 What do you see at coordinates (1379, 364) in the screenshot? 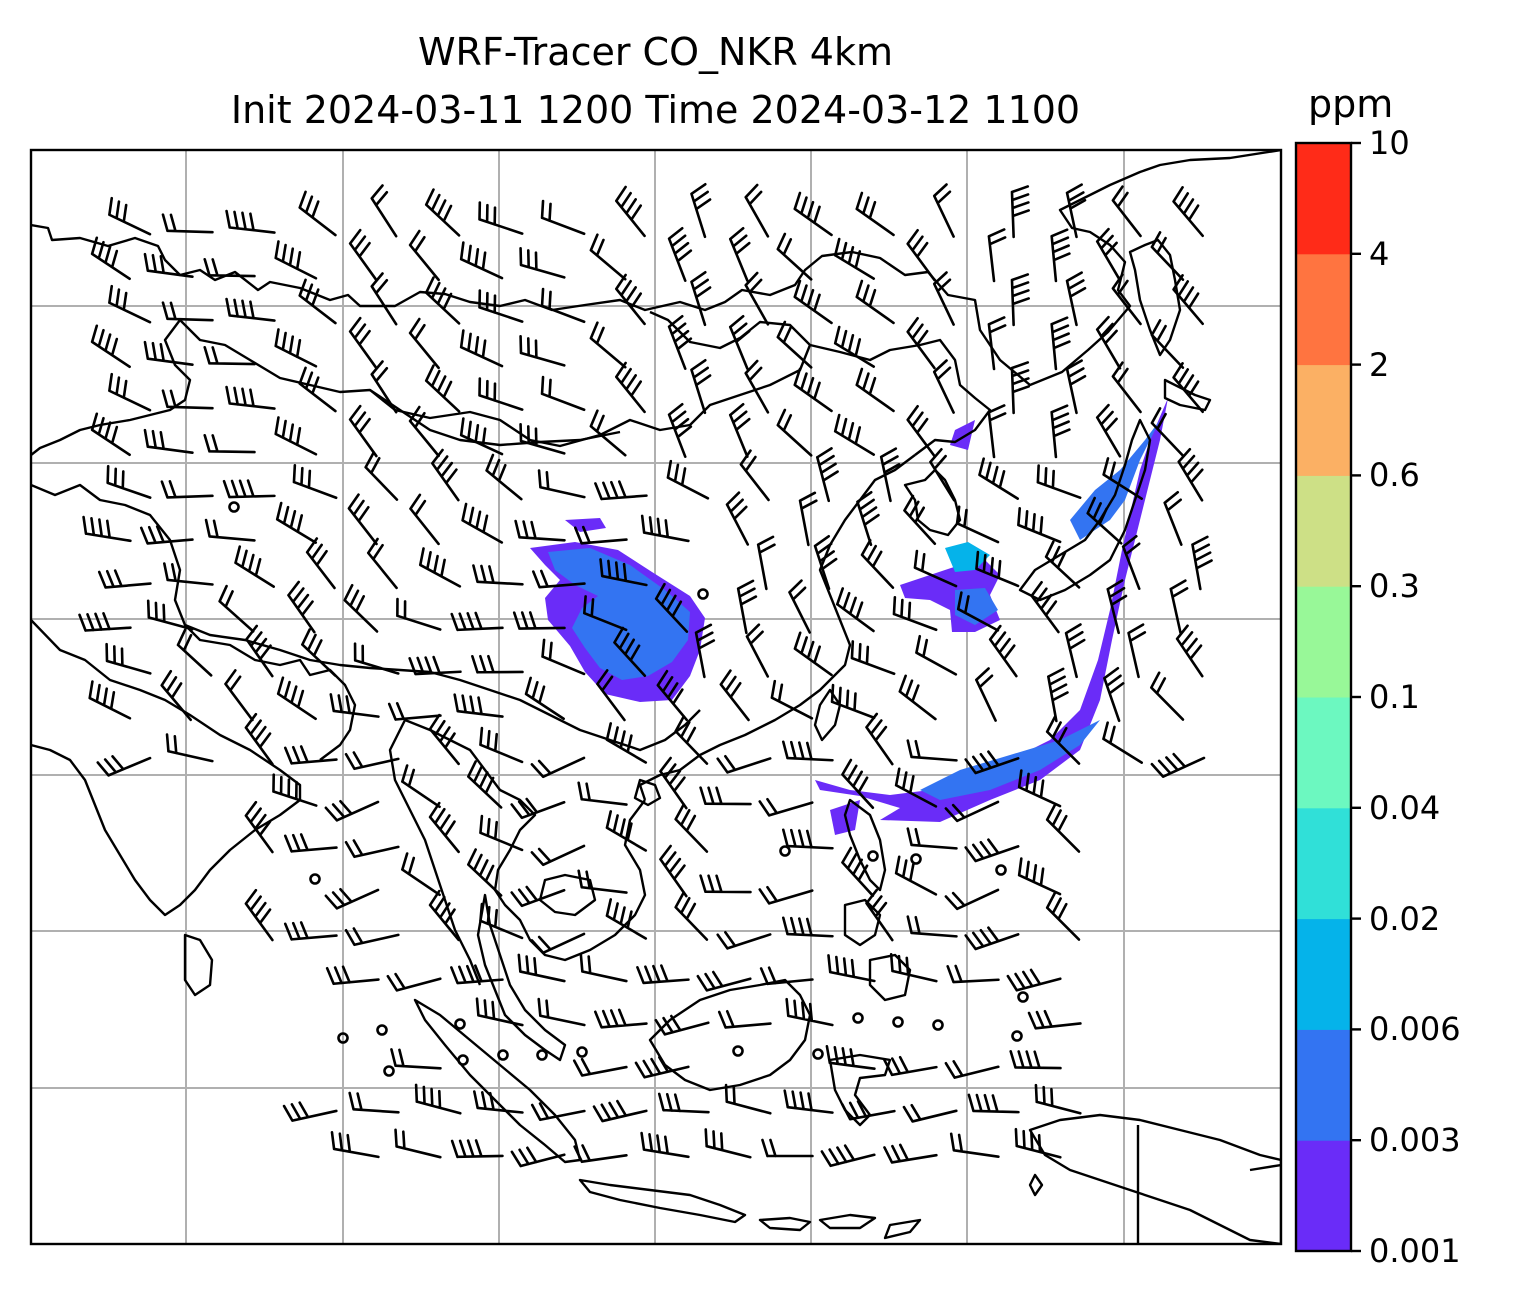
I see `colorbar-tick-label: 2` at bounding box center [1379, 364].